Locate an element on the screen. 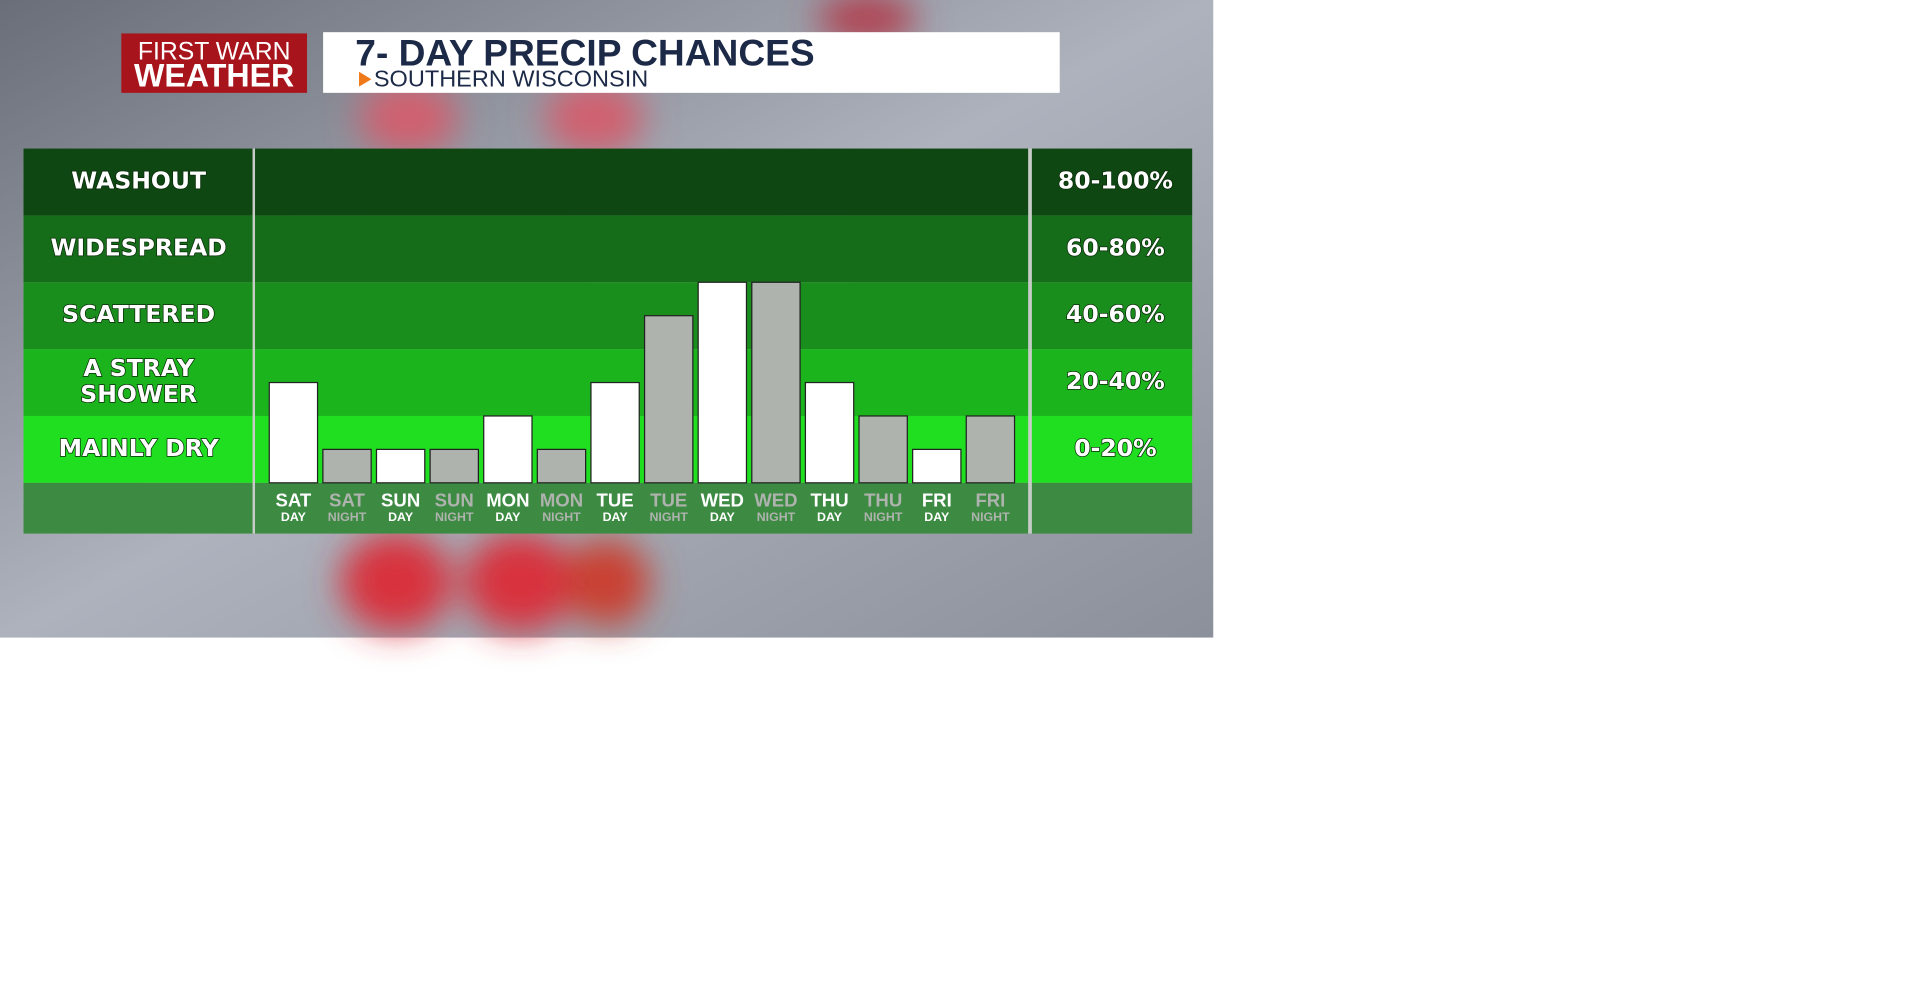  band-name: WASHOUT is located at coordinates (138, 180).